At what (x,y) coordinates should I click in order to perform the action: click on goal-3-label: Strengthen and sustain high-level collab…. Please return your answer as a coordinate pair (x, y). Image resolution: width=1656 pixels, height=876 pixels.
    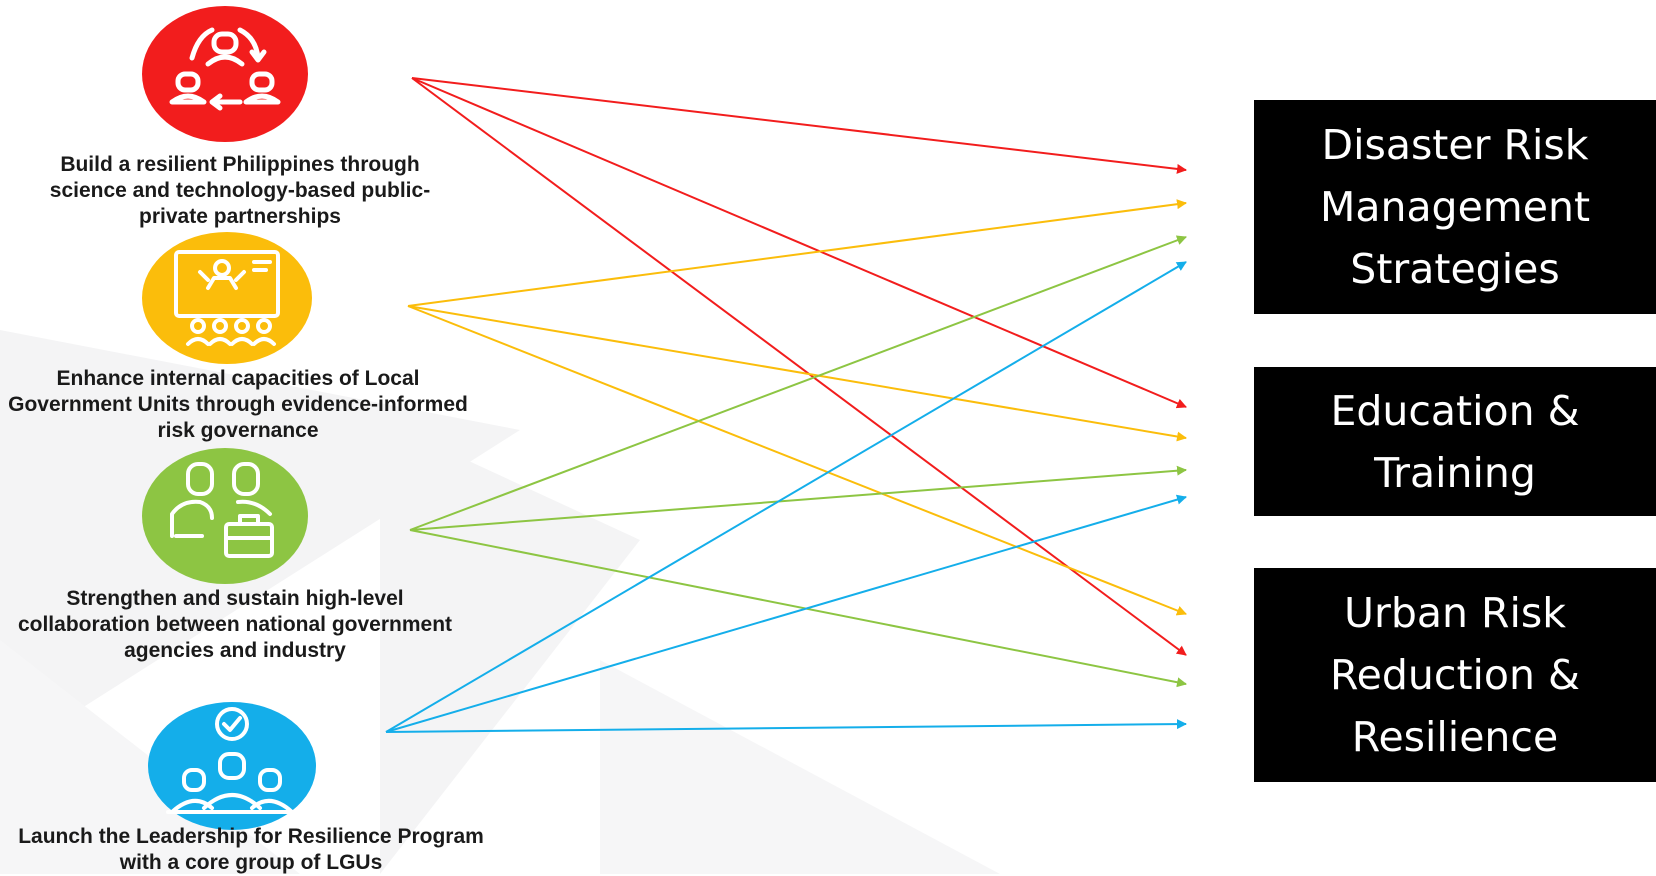
    Looking at the image, I should click on (235, 624).